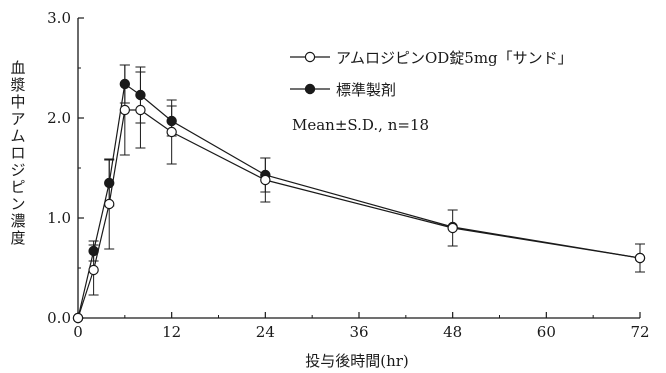 The height and width of the screenshot is (373, 666). I want to click on y-tick-label: 0.0, so click(59, 318).